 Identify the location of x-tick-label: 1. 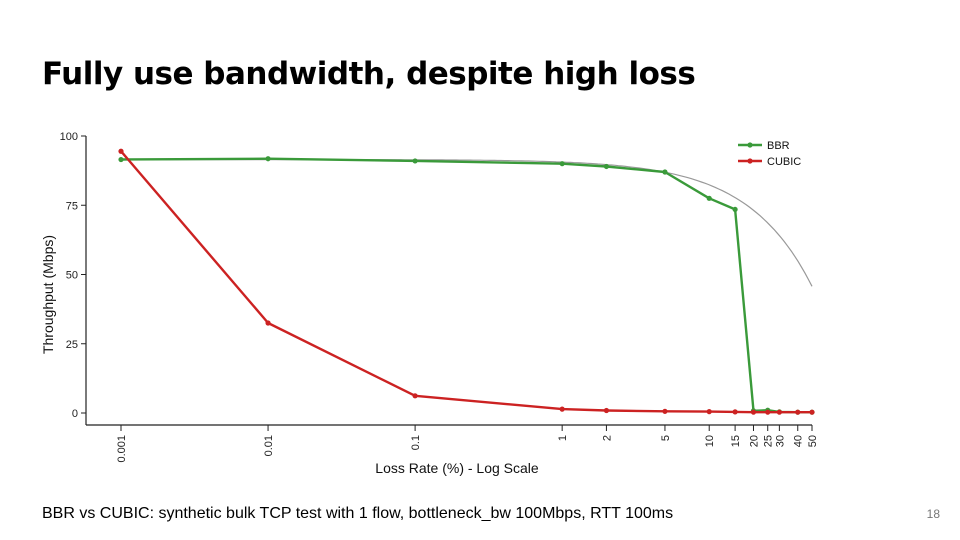
(563, 438).